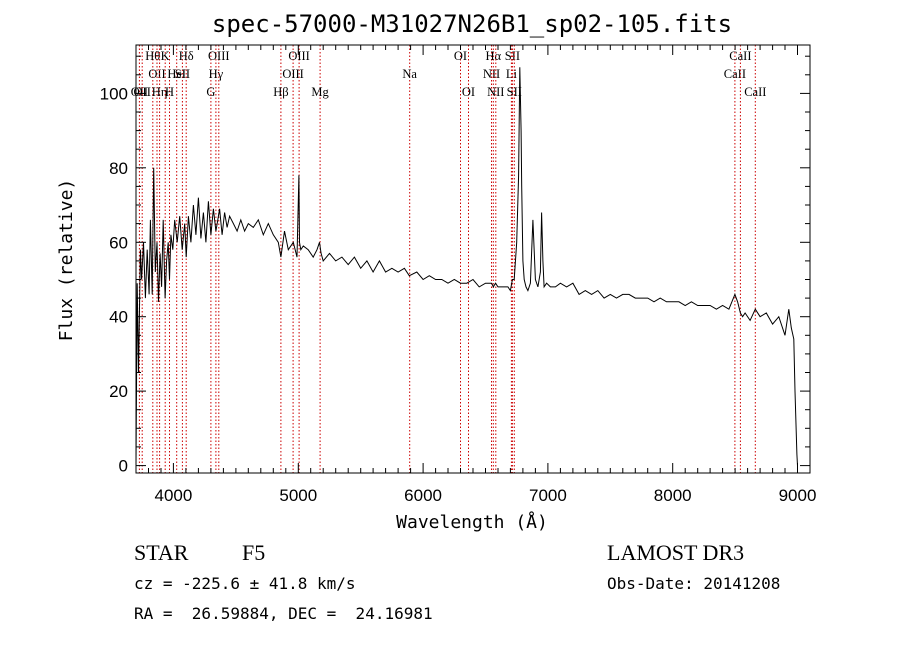  Describe the element at coordinates (495, 92) in the screenshot. I see `line-marker-label-22: NII` at that location.